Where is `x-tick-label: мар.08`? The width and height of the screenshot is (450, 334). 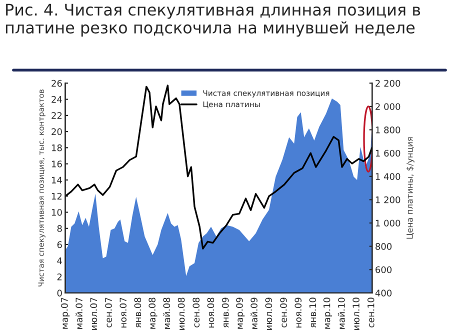 x-tick-label: мар.08 is located at coordinates (153, 313).